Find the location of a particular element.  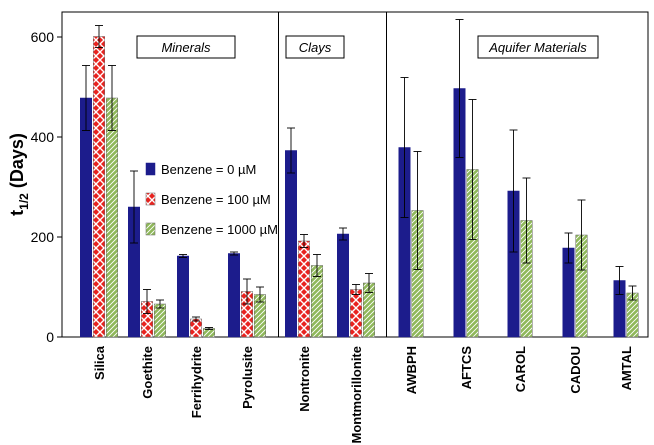

category-label: Ferrihydrite is located at coordinates (196, 382).